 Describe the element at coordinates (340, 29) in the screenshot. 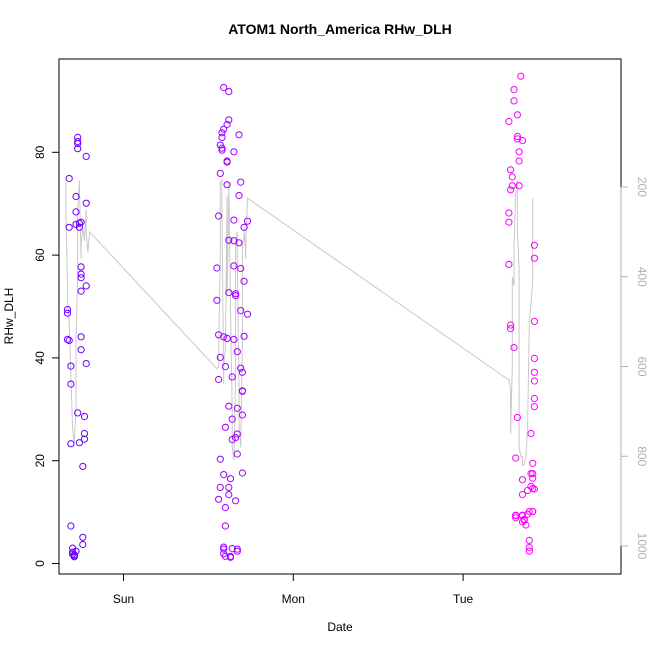

I see `chart-title: ATOM1 North_America RHw_DLH` at that location.